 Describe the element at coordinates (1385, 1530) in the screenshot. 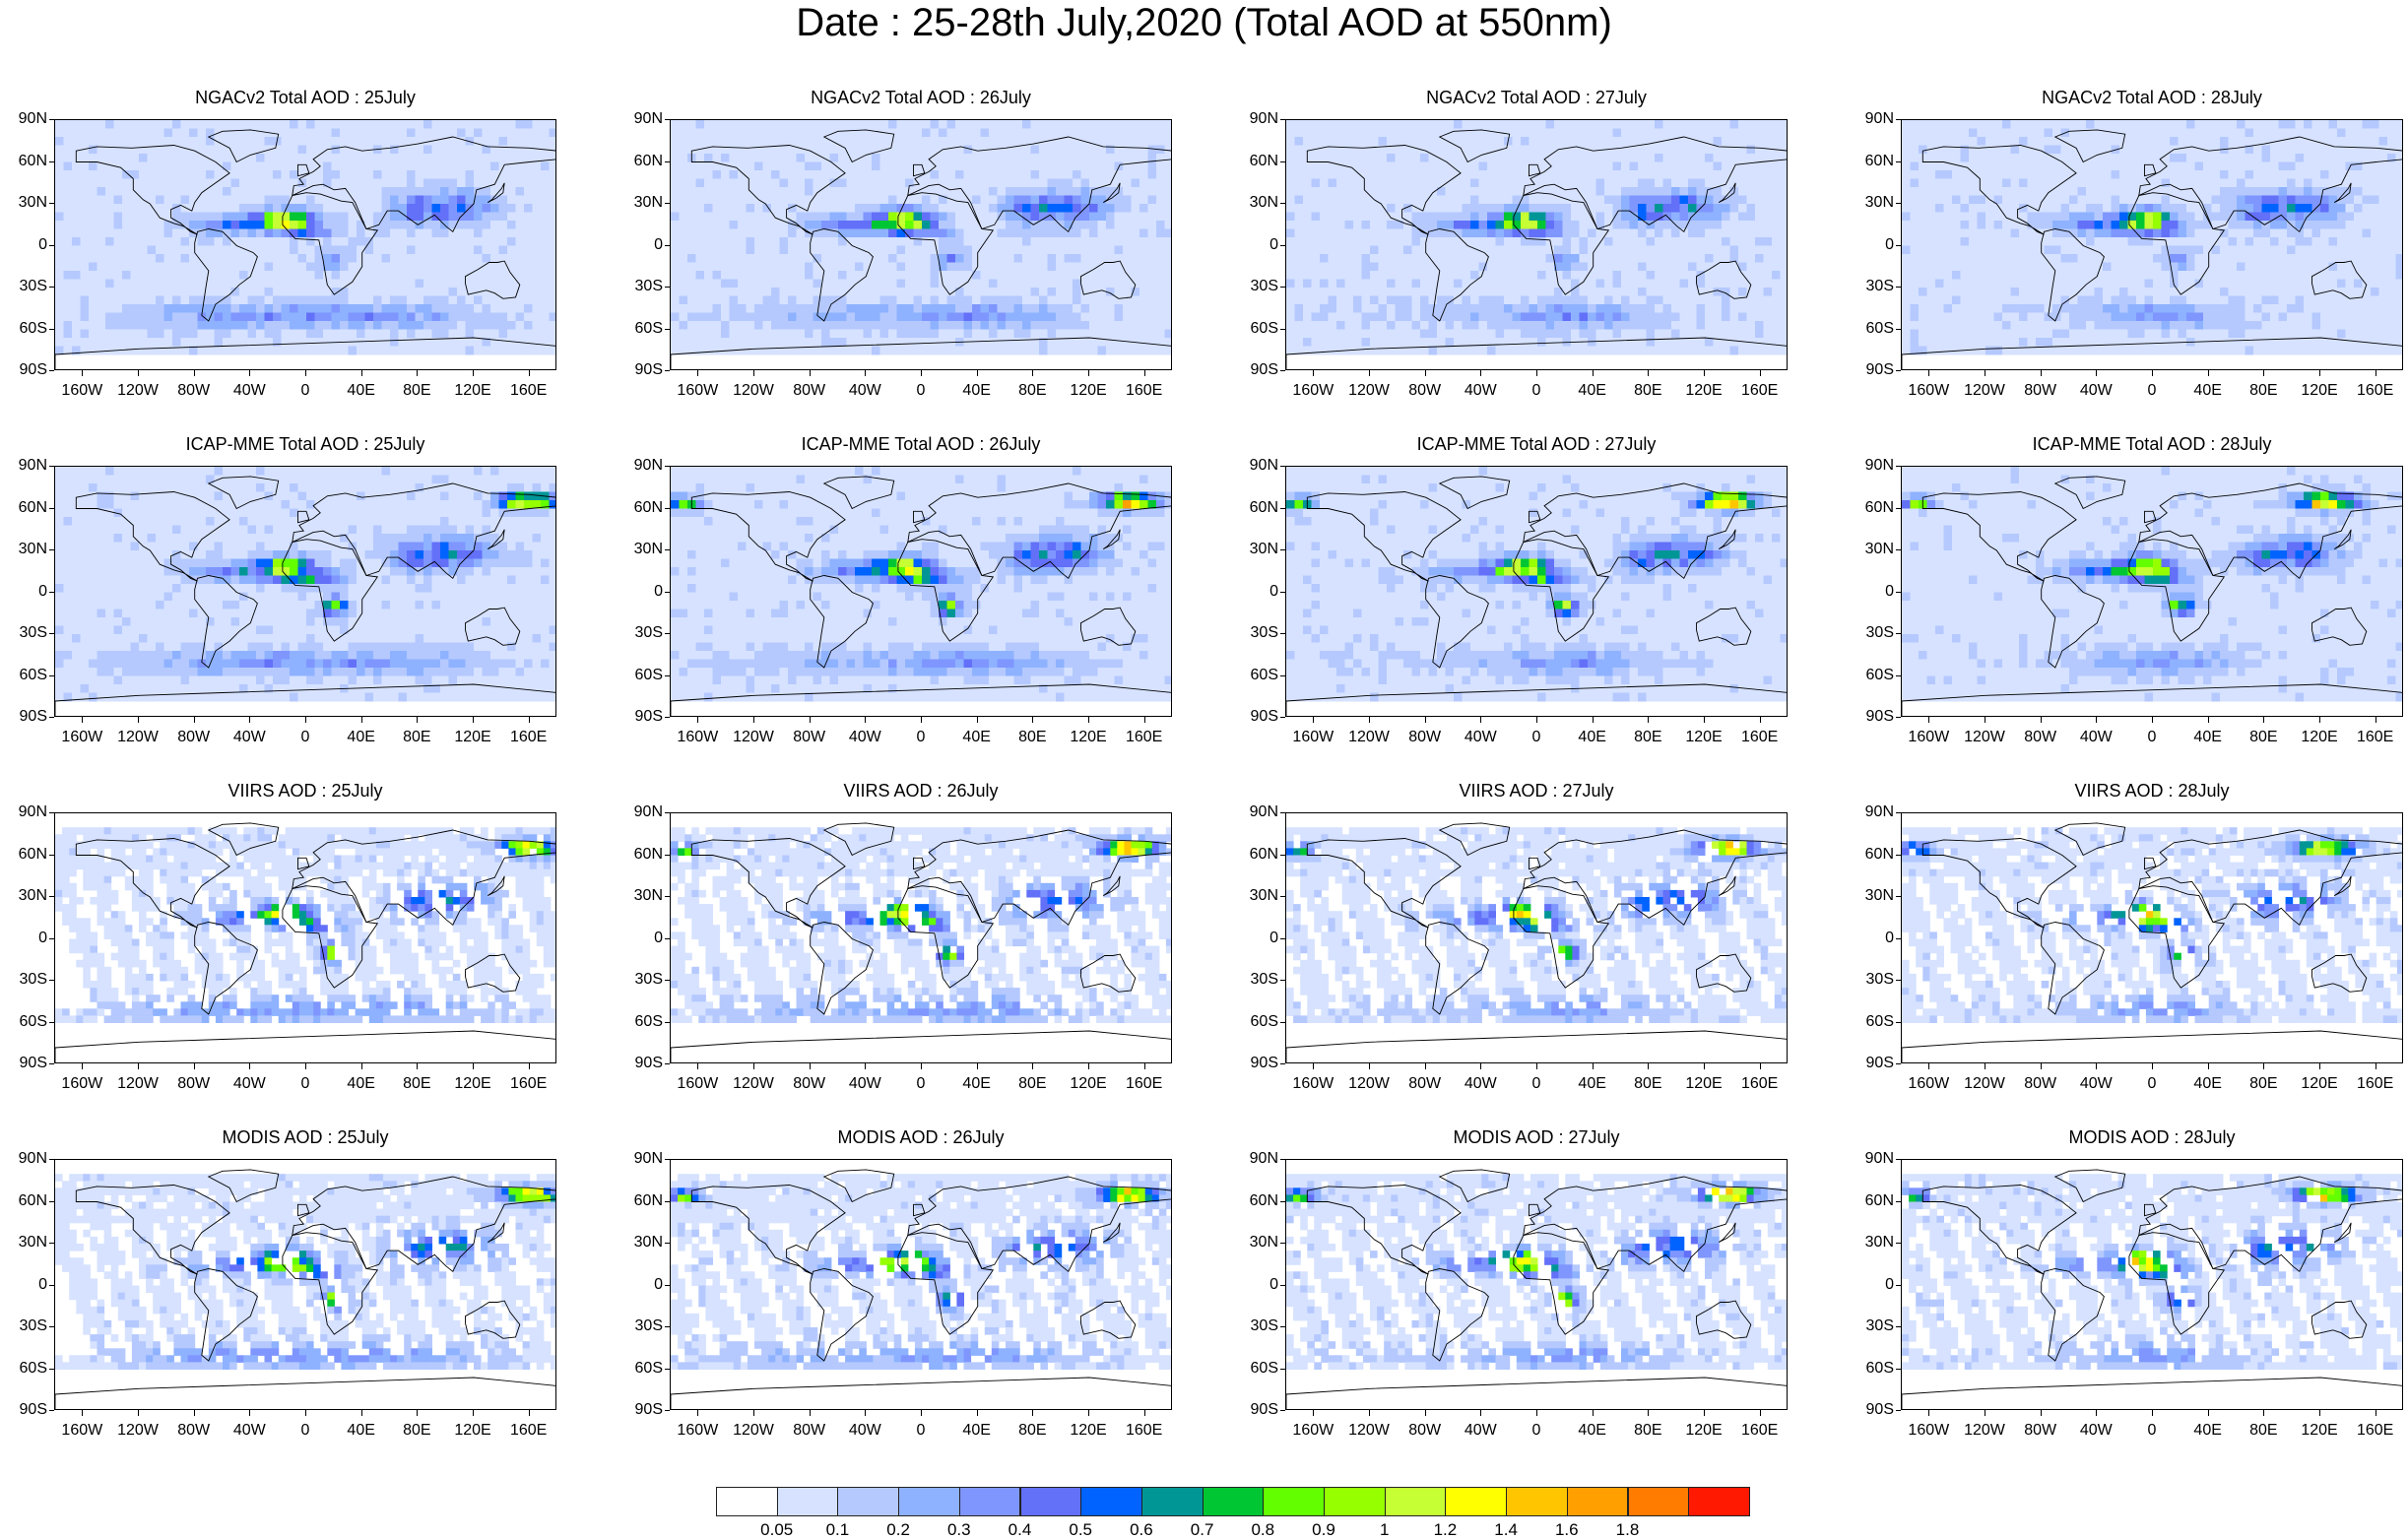

I see `colorbar-label: 1` at that location.